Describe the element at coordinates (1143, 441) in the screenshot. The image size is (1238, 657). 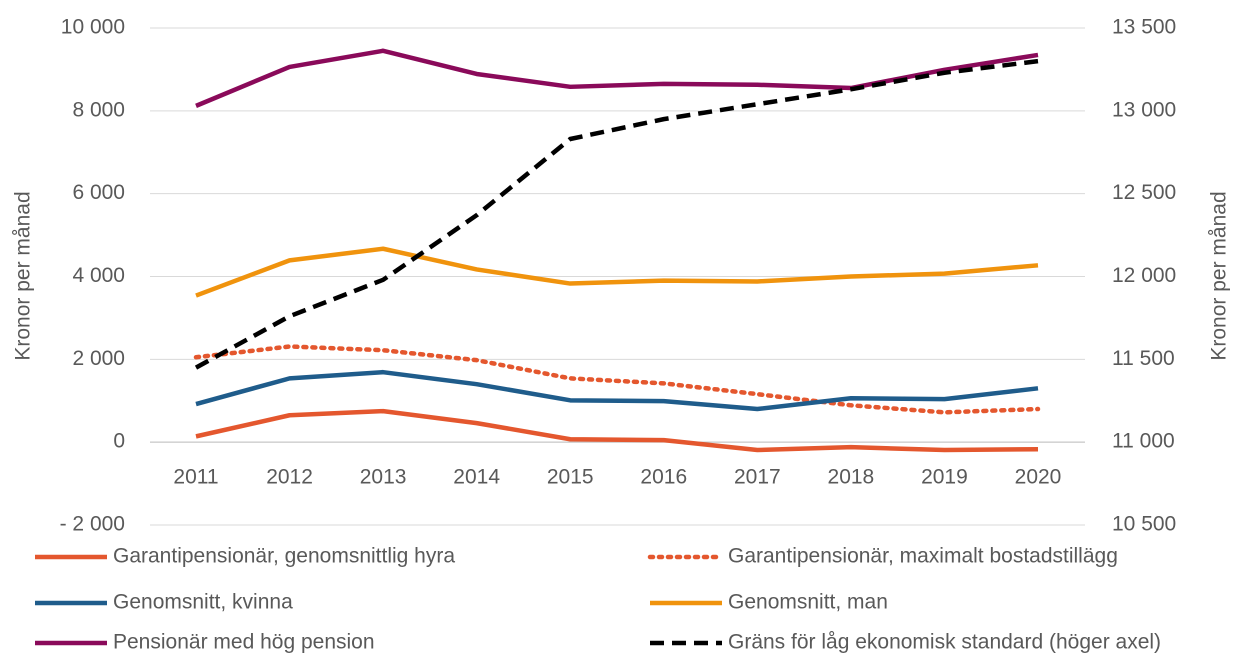
I see `y2-tick-label: 11 000` at that location.